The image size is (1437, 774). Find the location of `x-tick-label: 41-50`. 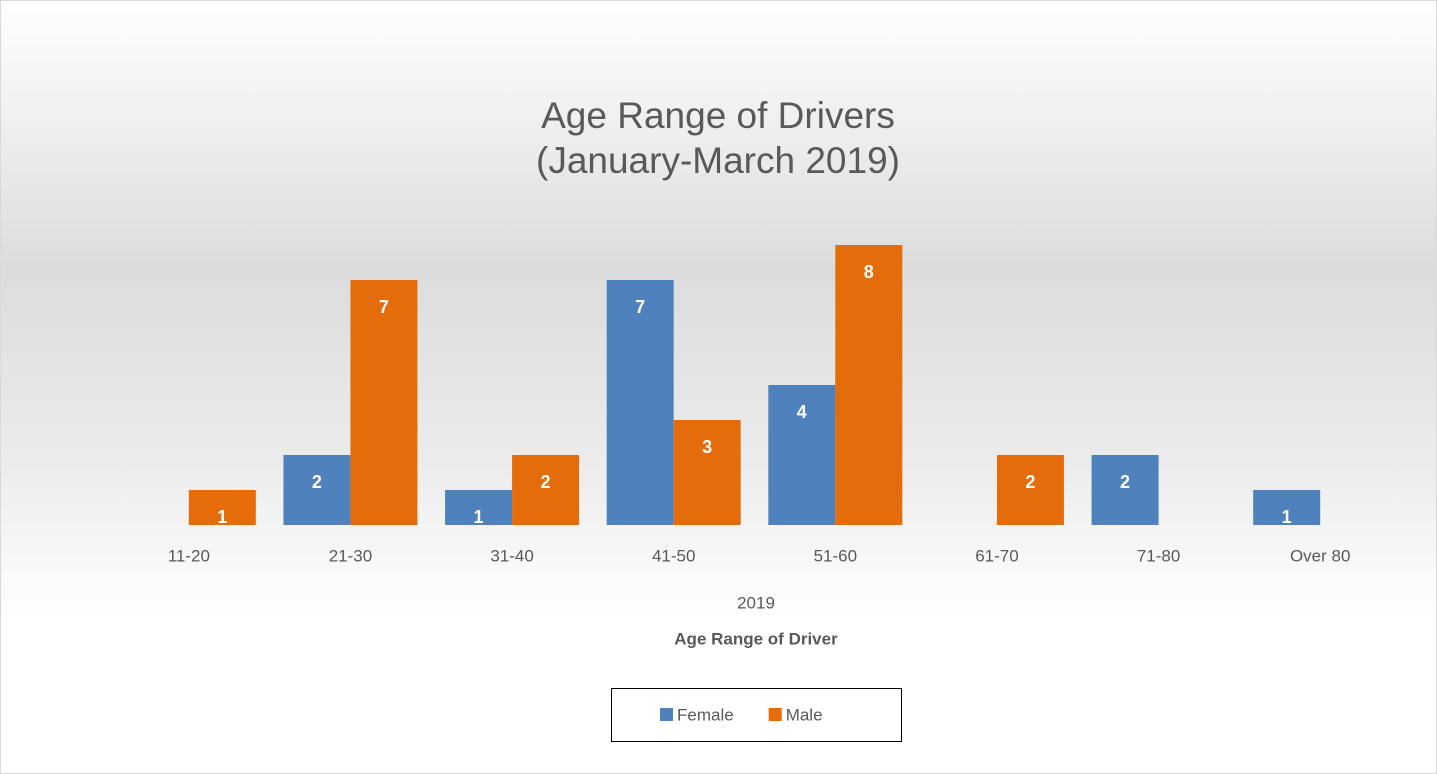

x-tick-label: 41-50 is located at coordinates (673, 555).